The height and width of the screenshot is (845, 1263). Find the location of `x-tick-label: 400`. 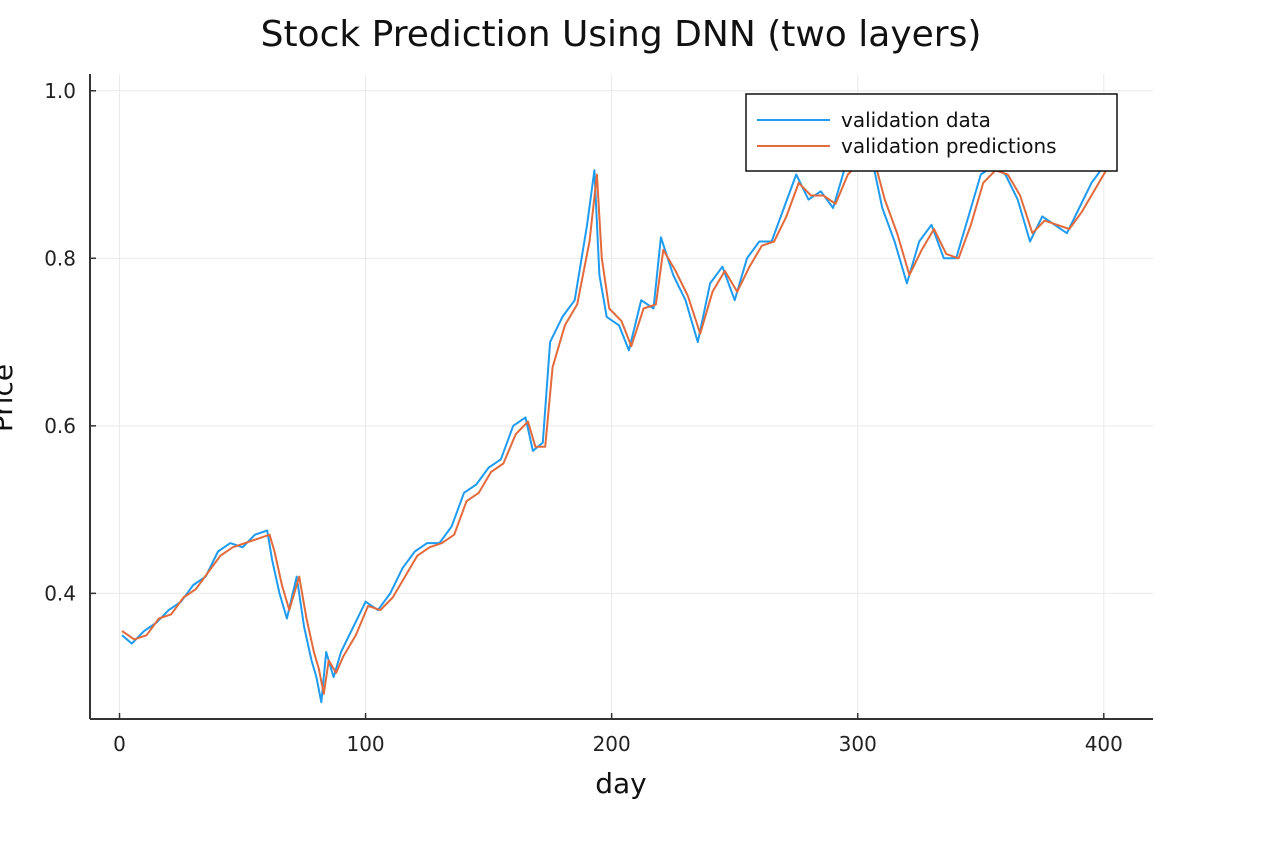

x-tick-label: 400 is located at coordinates (1104, 744).